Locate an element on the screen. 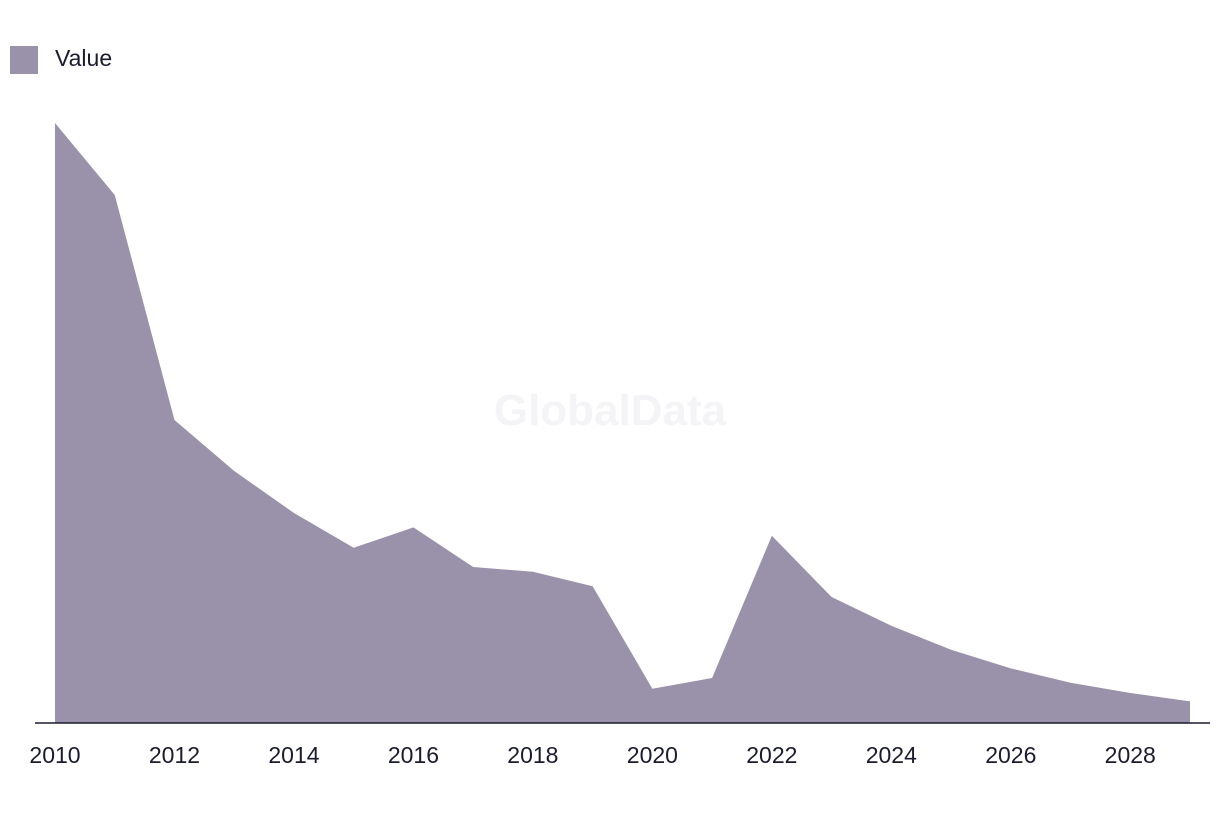  x-tick-label-2018: 2018 is located at coordinates (532, 755).